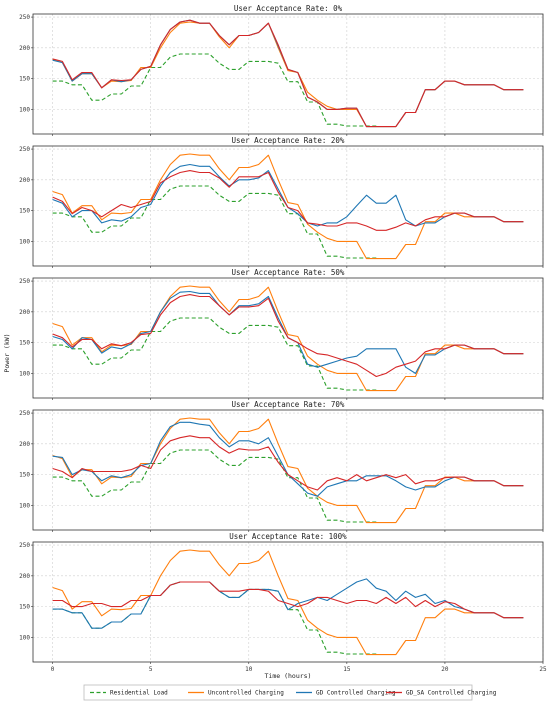  Describe the element at coordinates (246, 693) in the screenshot. I see `legend-label: Uncontrolled Charging` at that location.